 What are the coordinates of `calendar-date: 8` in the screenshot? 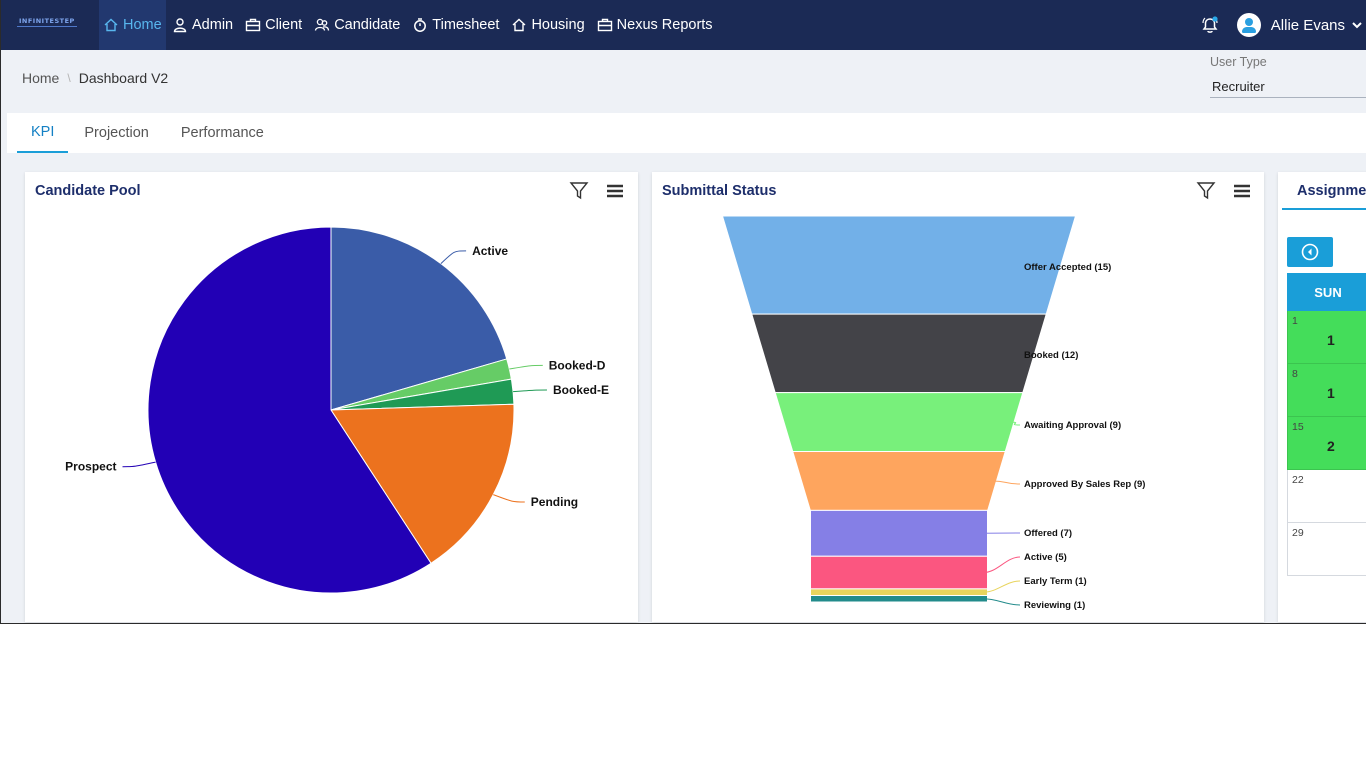 It's located at (1295, 374).